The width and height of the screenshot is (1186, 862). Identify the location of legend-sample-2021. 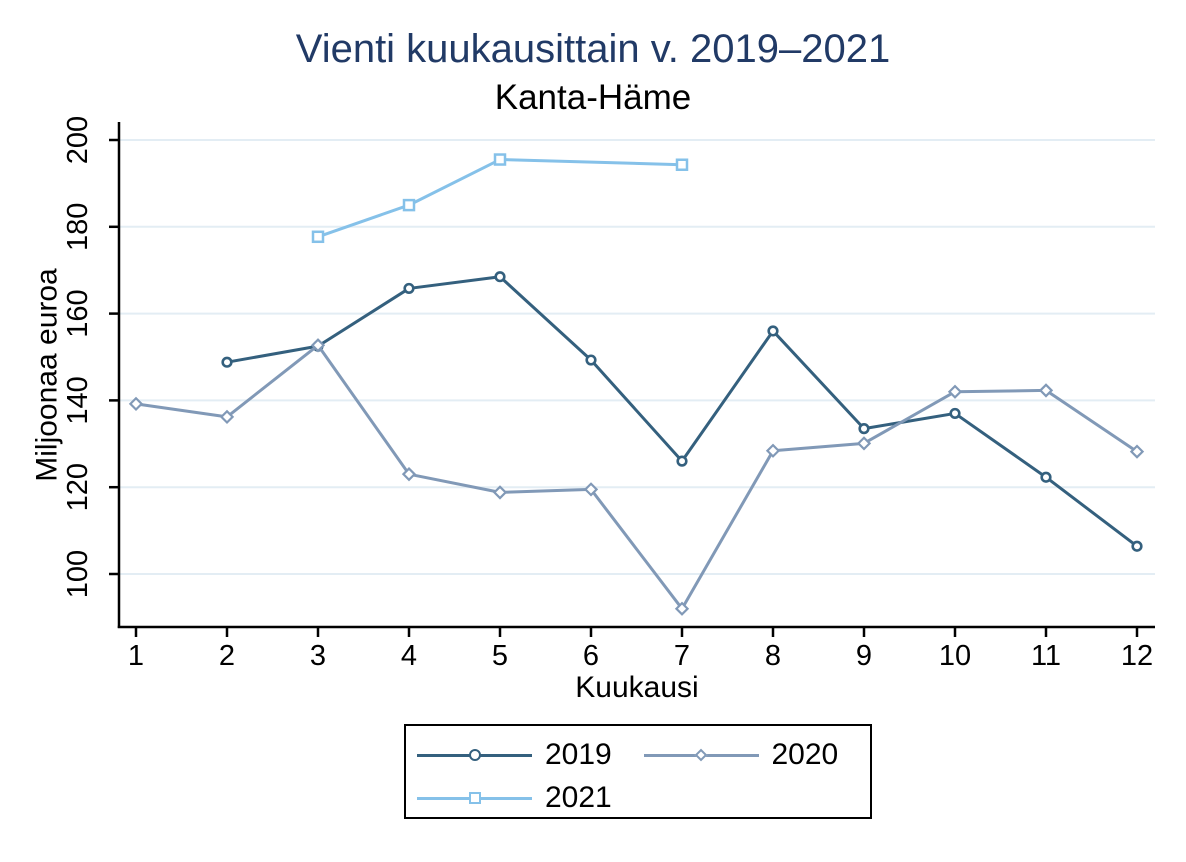
(474, 798).